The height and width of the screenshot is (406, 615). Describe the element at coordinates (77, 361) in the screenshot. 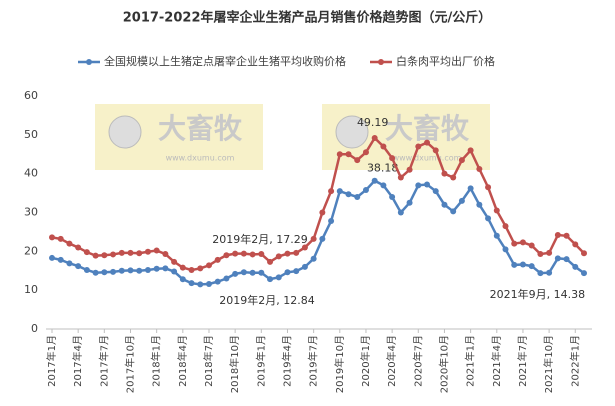

I see `x-tick-label: 2017年4月` at that location.